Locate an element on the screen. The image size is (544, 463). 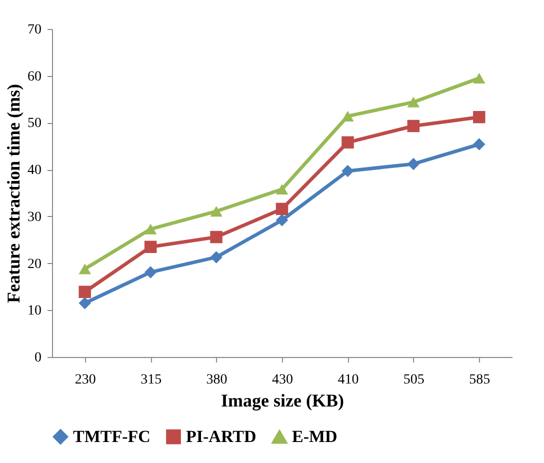
x-tick-label: 315 is located at coordinates (151, 380).